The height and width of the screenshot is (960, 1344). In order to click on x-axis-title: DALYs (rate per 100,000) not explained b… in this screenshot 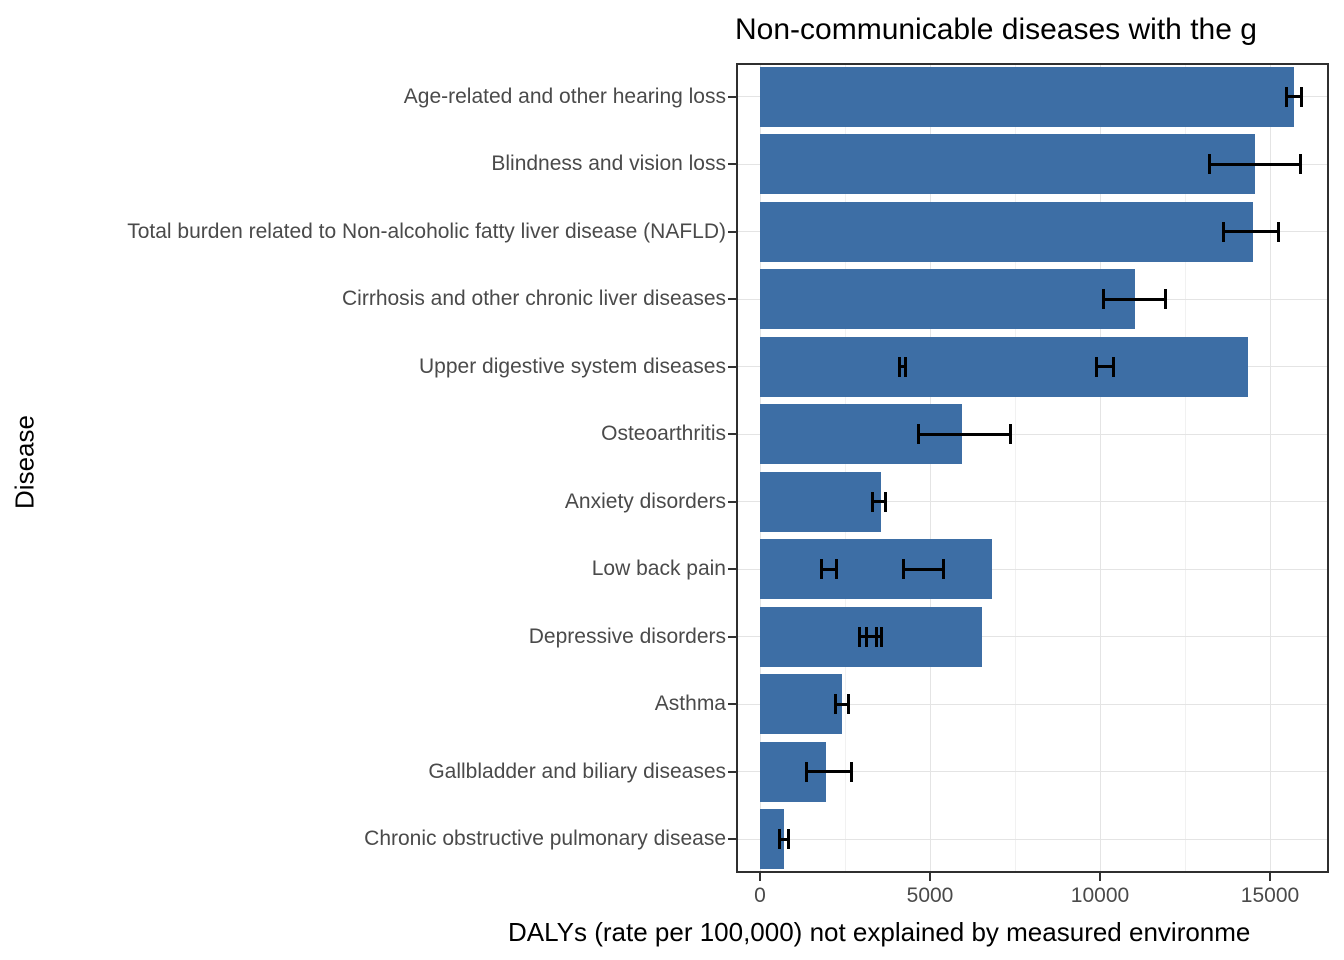, I will do `click(879, 932)`.